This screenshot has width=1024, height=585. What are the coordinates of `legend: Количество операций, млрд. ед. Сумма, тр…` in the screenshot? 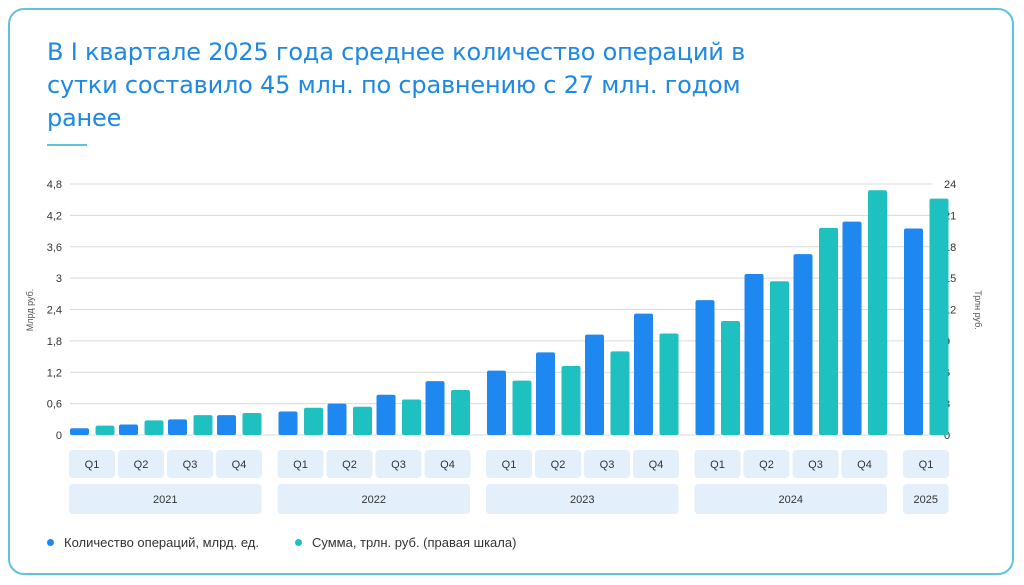 It's located at (299, 542).